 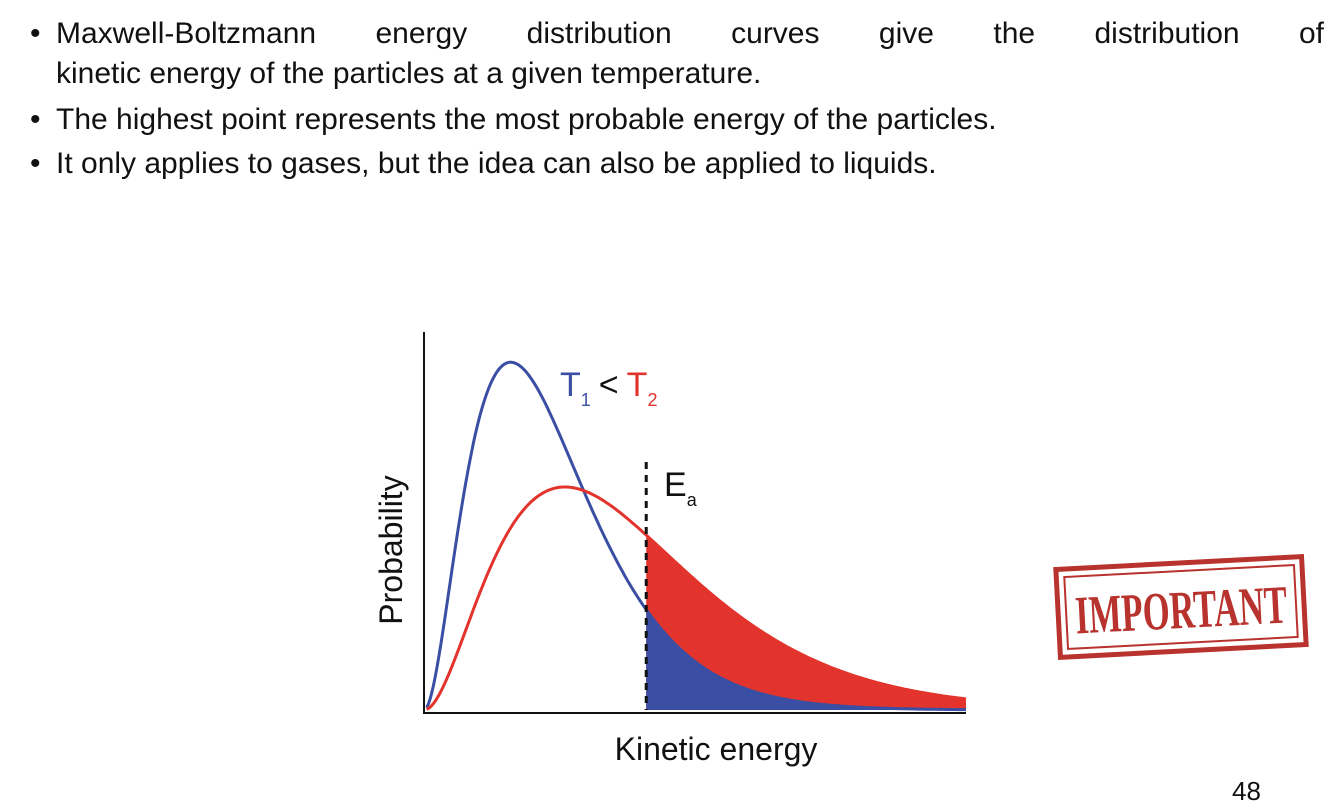 I want to click on y-axis-label: Probability, so click(x=391, y=549).